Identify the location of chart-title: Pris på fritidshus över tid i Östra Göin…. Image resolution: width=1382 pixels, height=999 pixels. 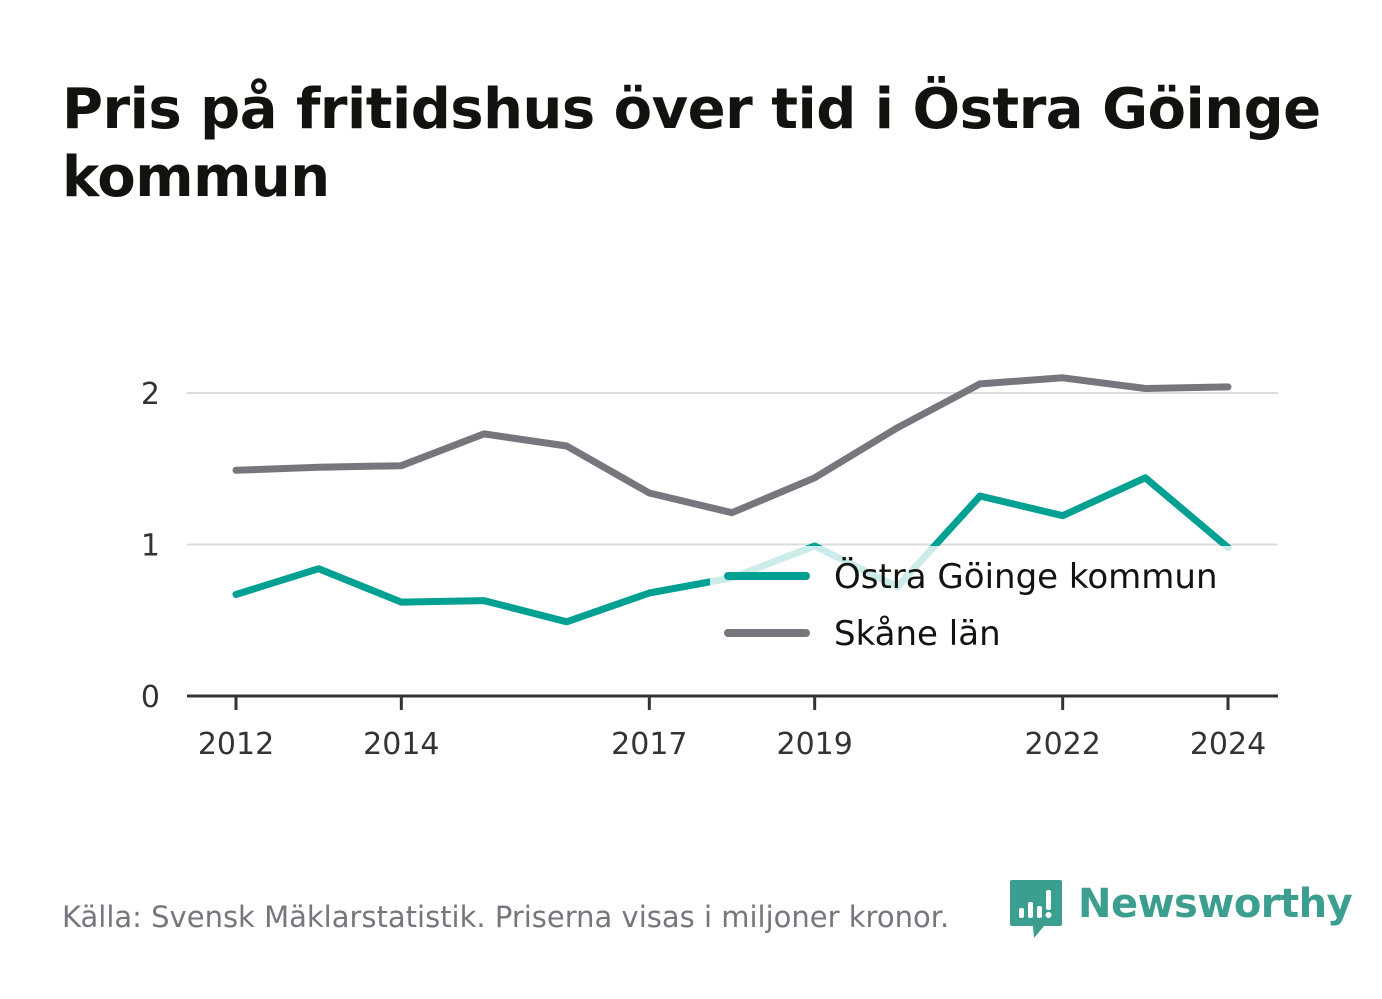
(691, 143).